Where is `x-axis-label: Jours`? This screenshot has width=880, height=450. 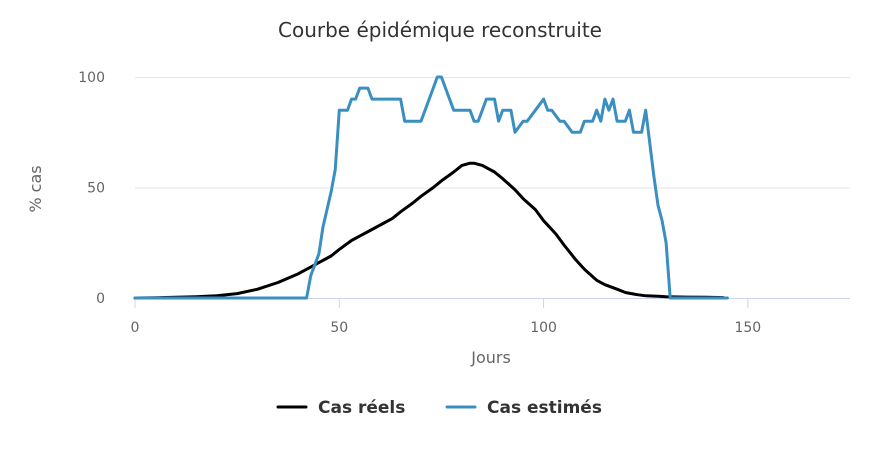 x-axis-label: Jours is located at coordinates (490, 357).